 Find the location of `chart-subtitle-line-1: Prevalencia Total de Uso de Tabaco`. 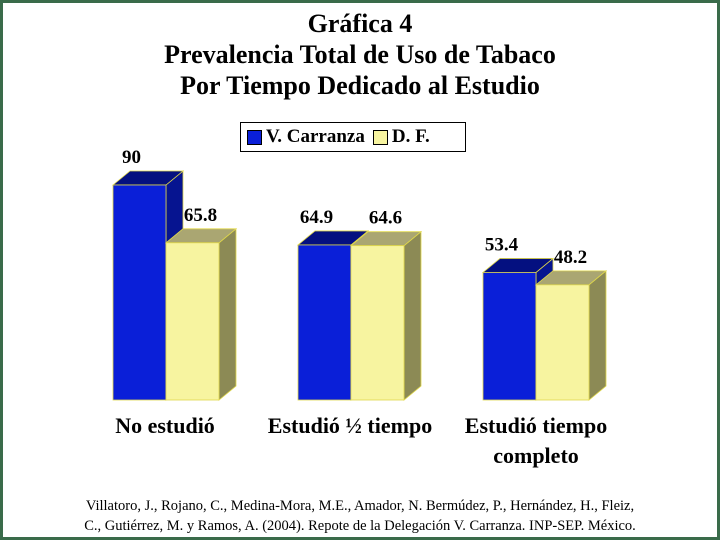

chart-subtitle-line-1: Prevalencia Total de Uso de Tabaco is located at coordinates (360, 54).